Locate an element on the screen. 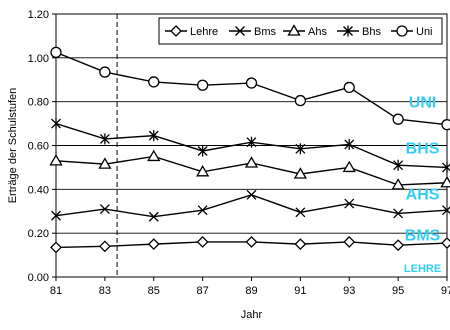  x-tick-label: 97 is located at coordinates (445, 291).